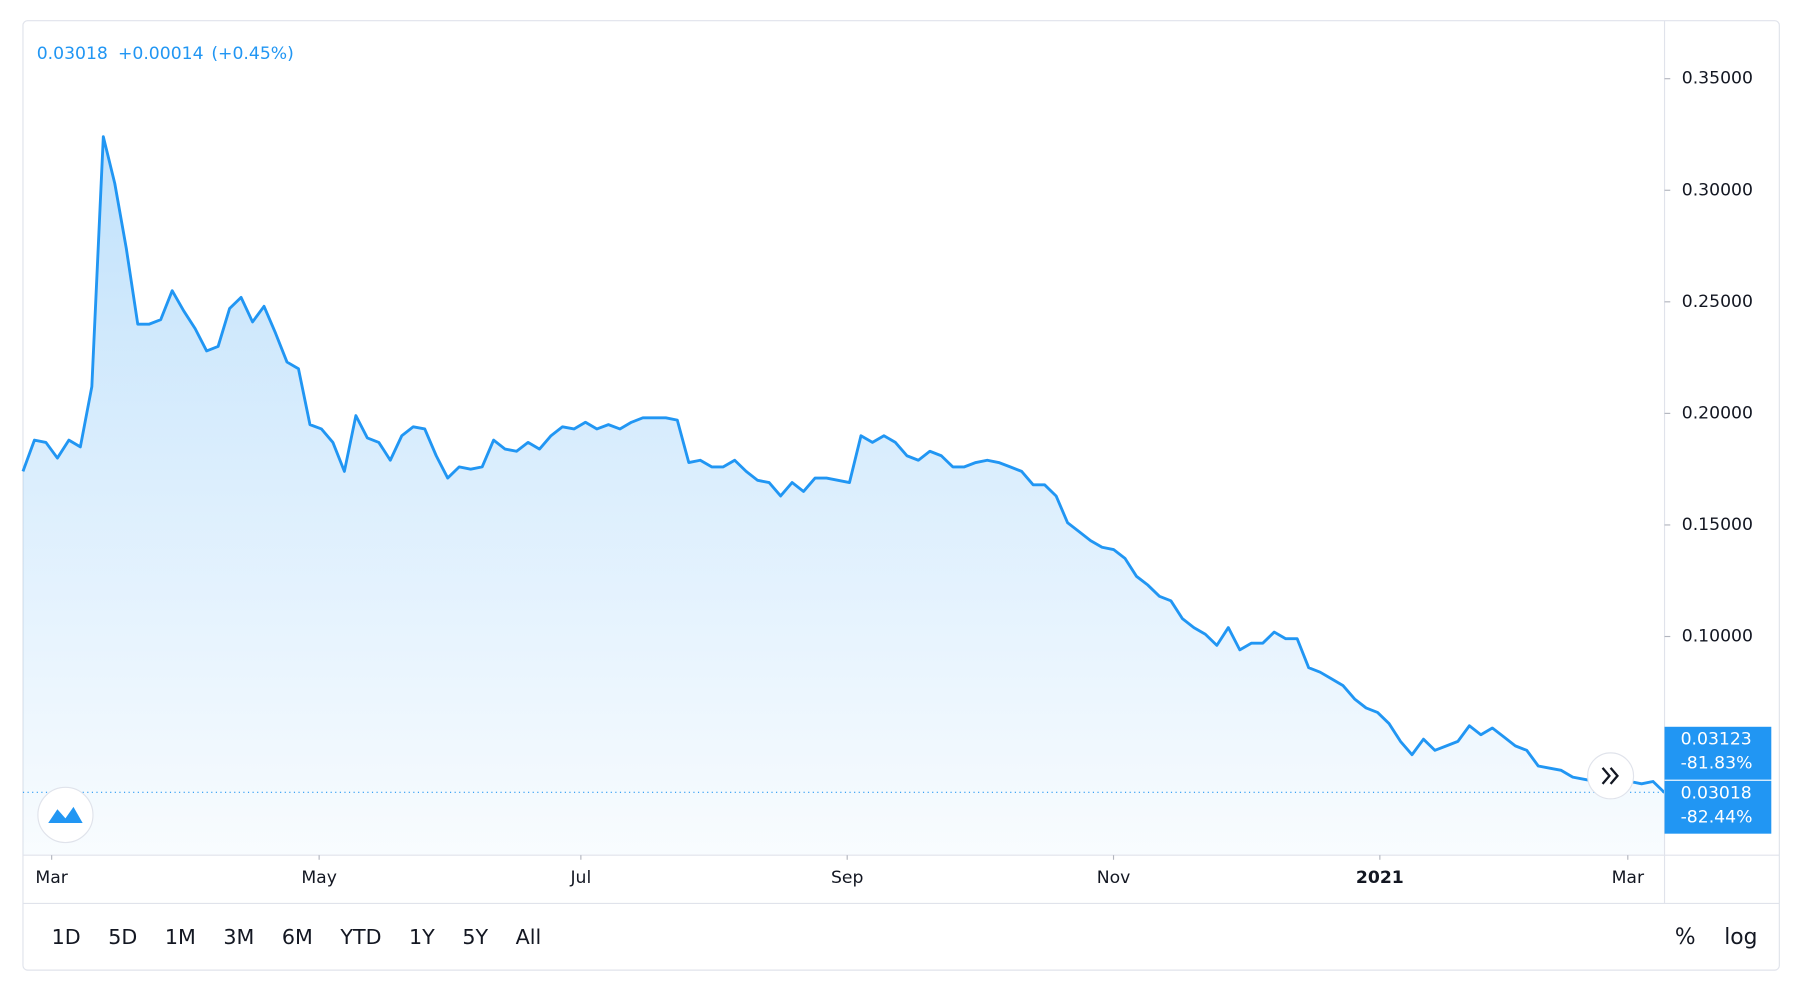 This screenshot has height=1000, width=1800. Describe the element at coordinates (1717, 637) in the screenshot. I see `y-tick-label: 0.10000` at that location.